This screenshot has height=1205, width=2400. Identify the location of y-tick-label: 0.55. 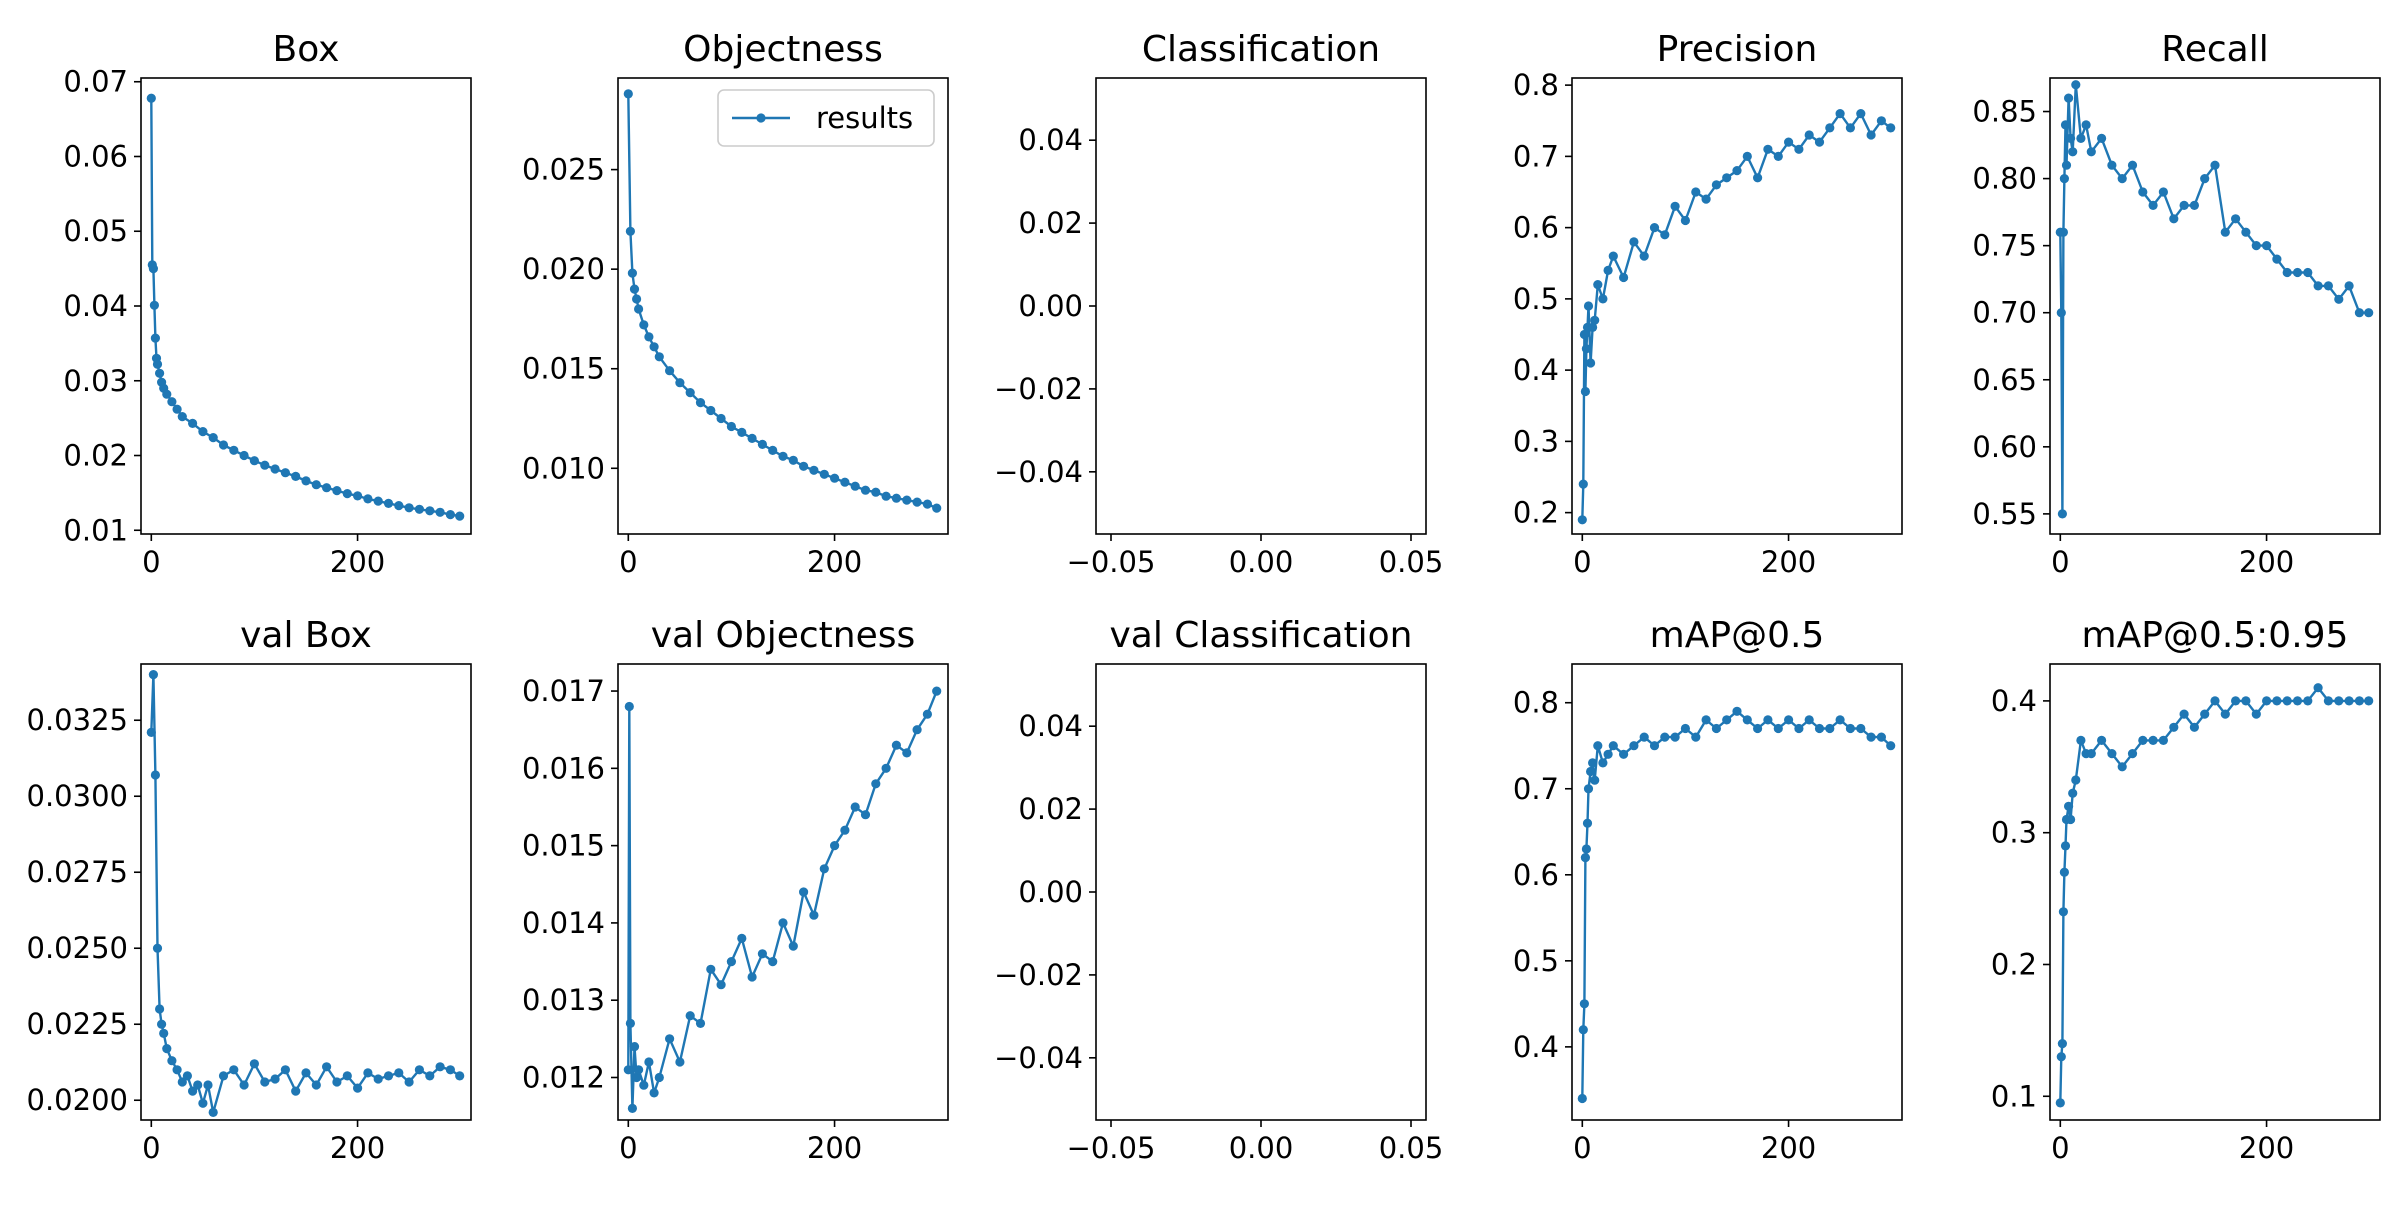
(2004, 514).